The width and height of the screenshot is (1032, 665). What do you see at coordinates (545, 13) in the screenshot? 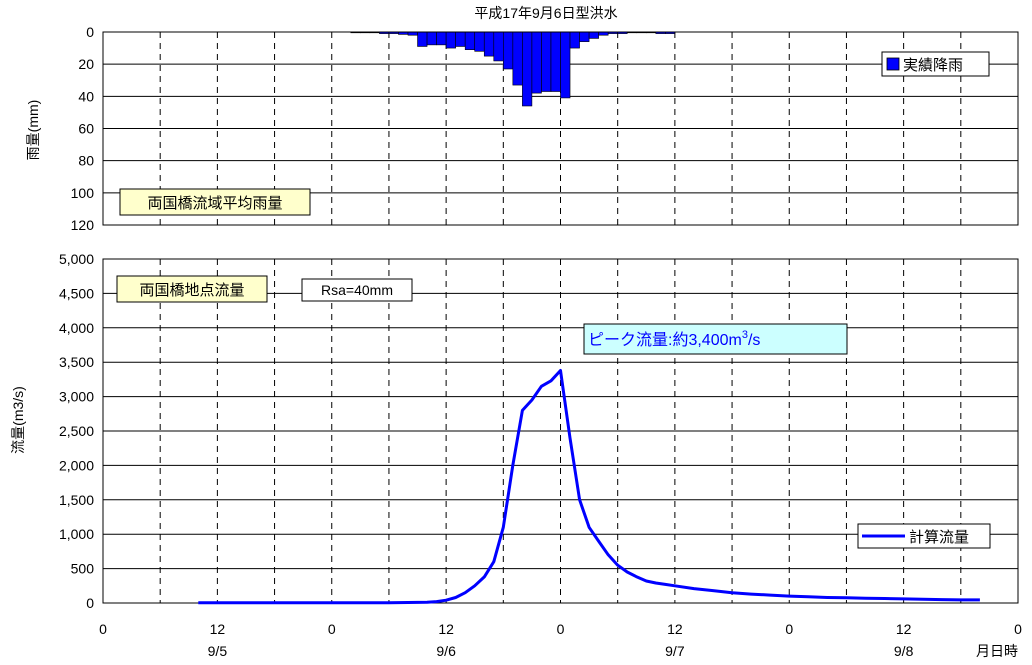
I see `chart-title: 平成17年9月6日型洪水` at bounding box center [545, 13].